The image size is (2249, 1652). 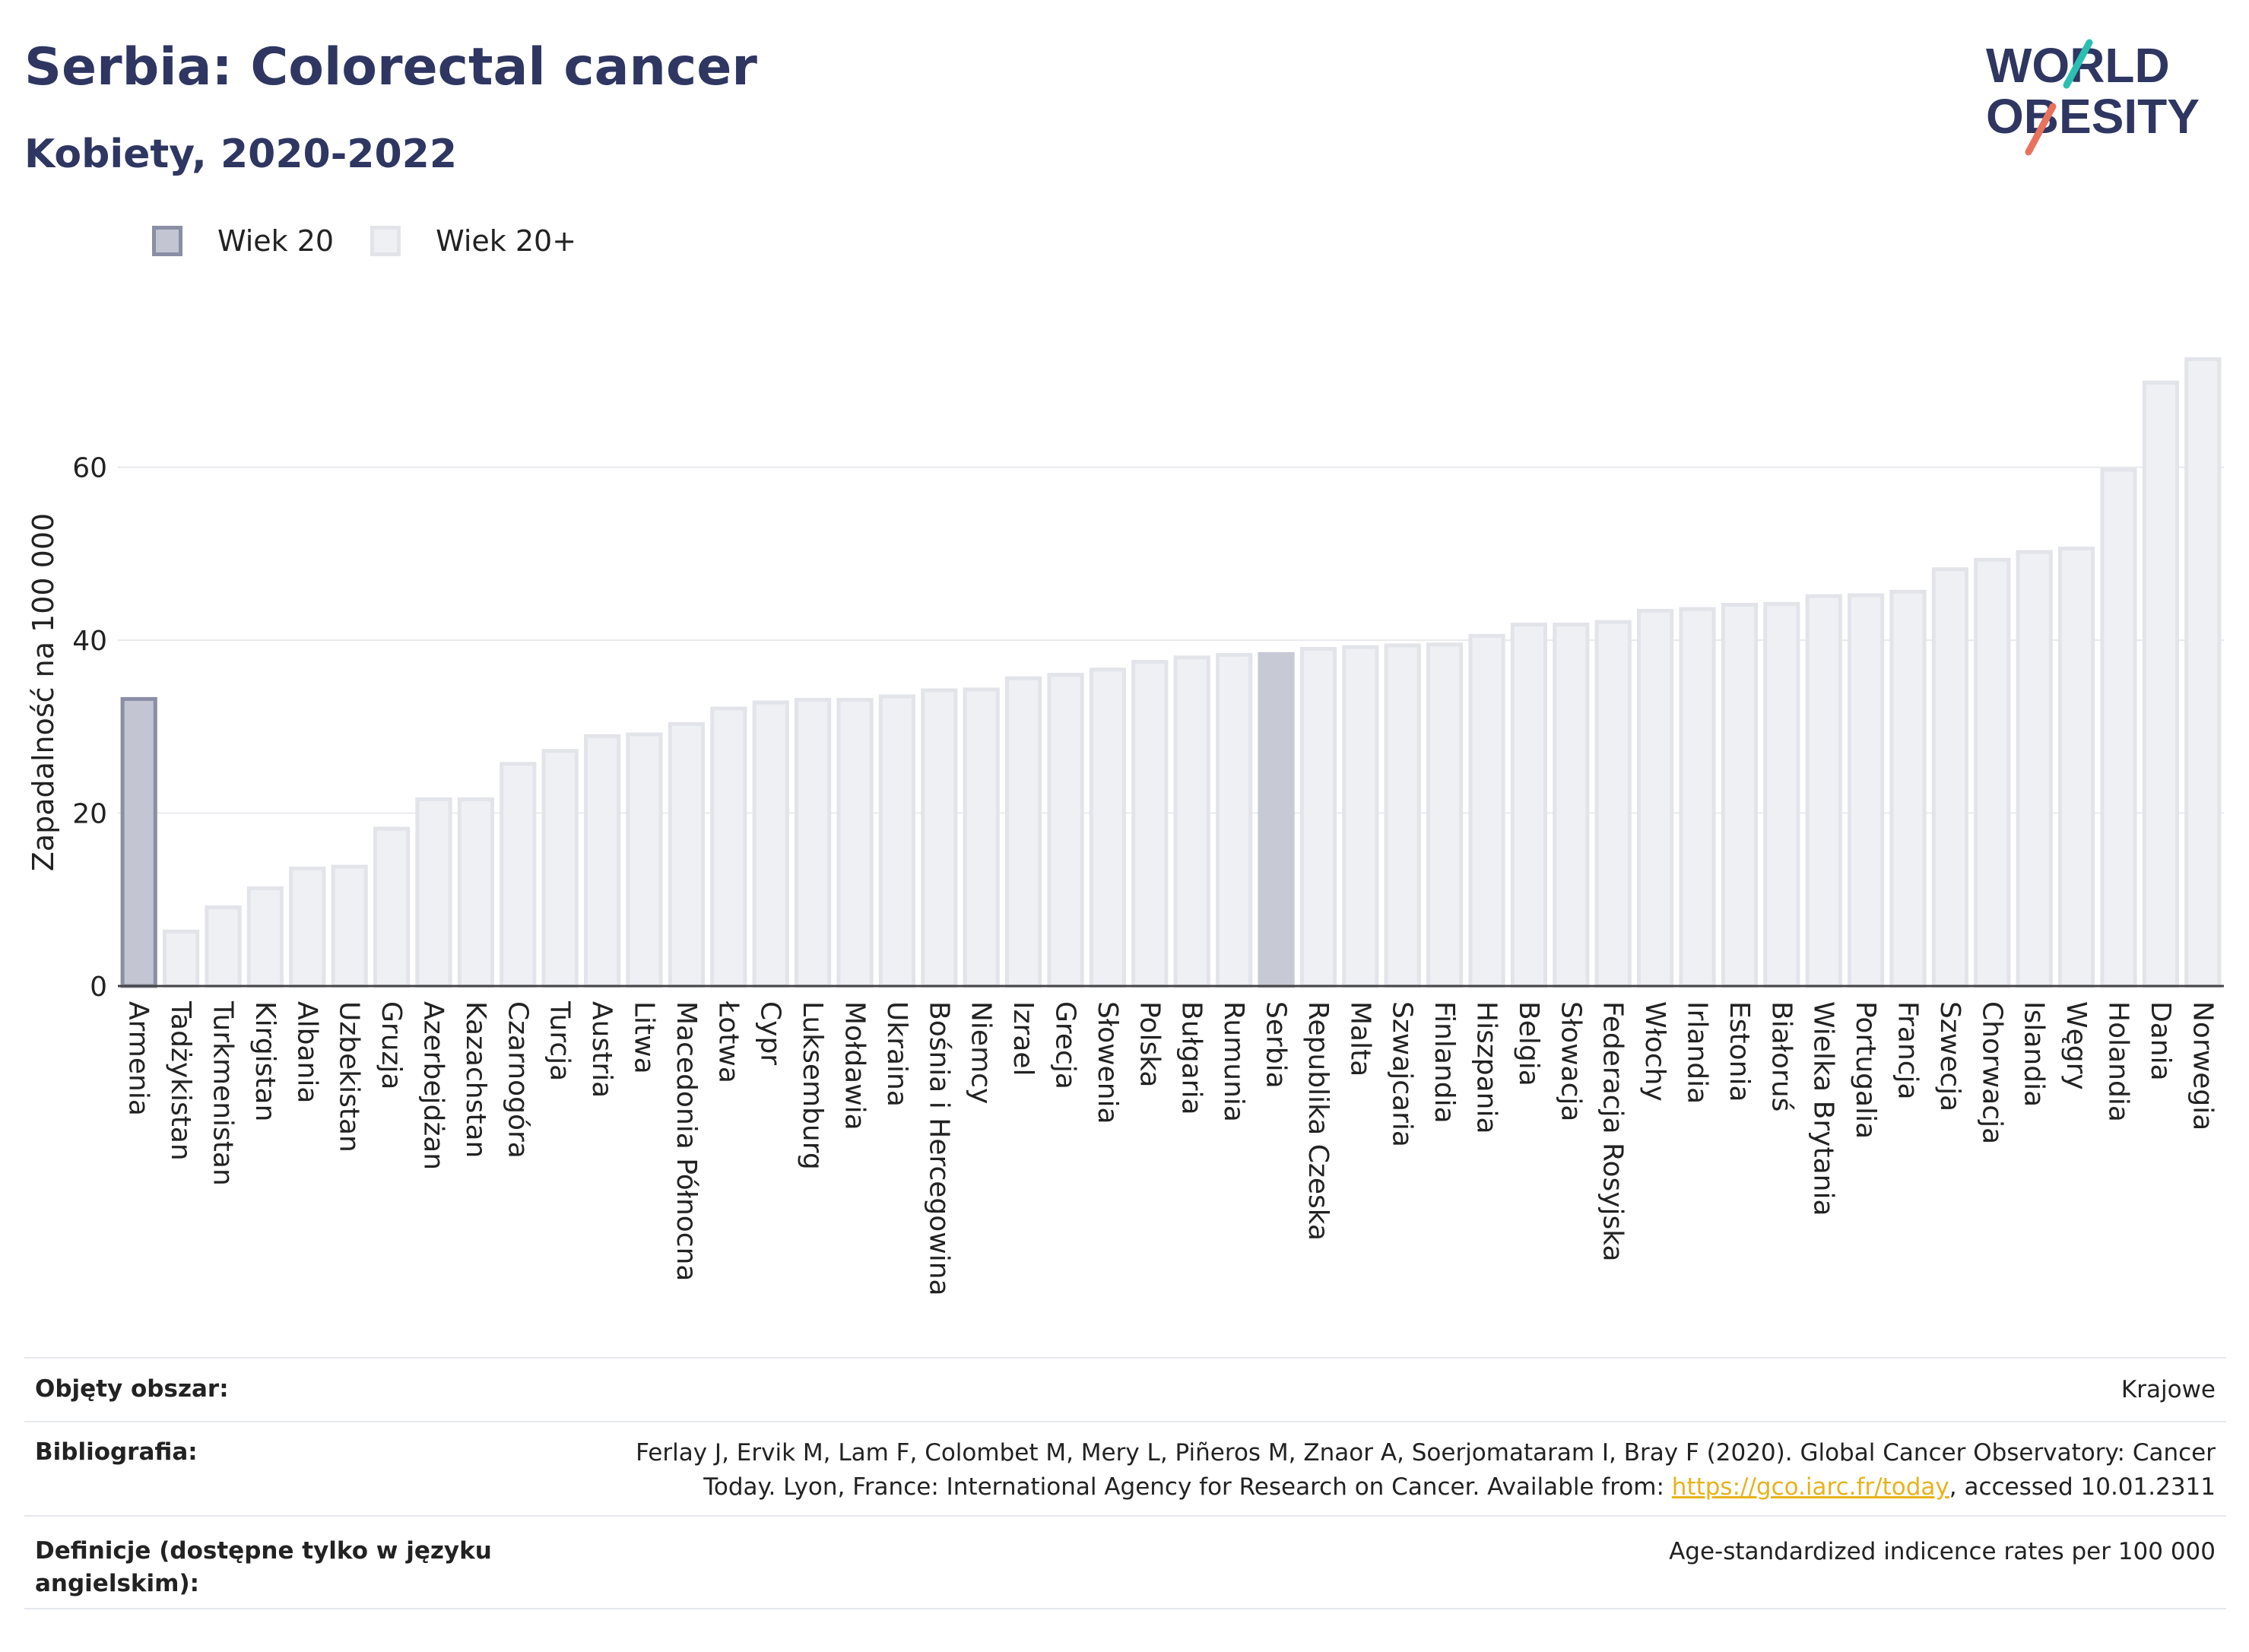 I want to click on x-tick-label: Austria, so click(x=601, y=1049).